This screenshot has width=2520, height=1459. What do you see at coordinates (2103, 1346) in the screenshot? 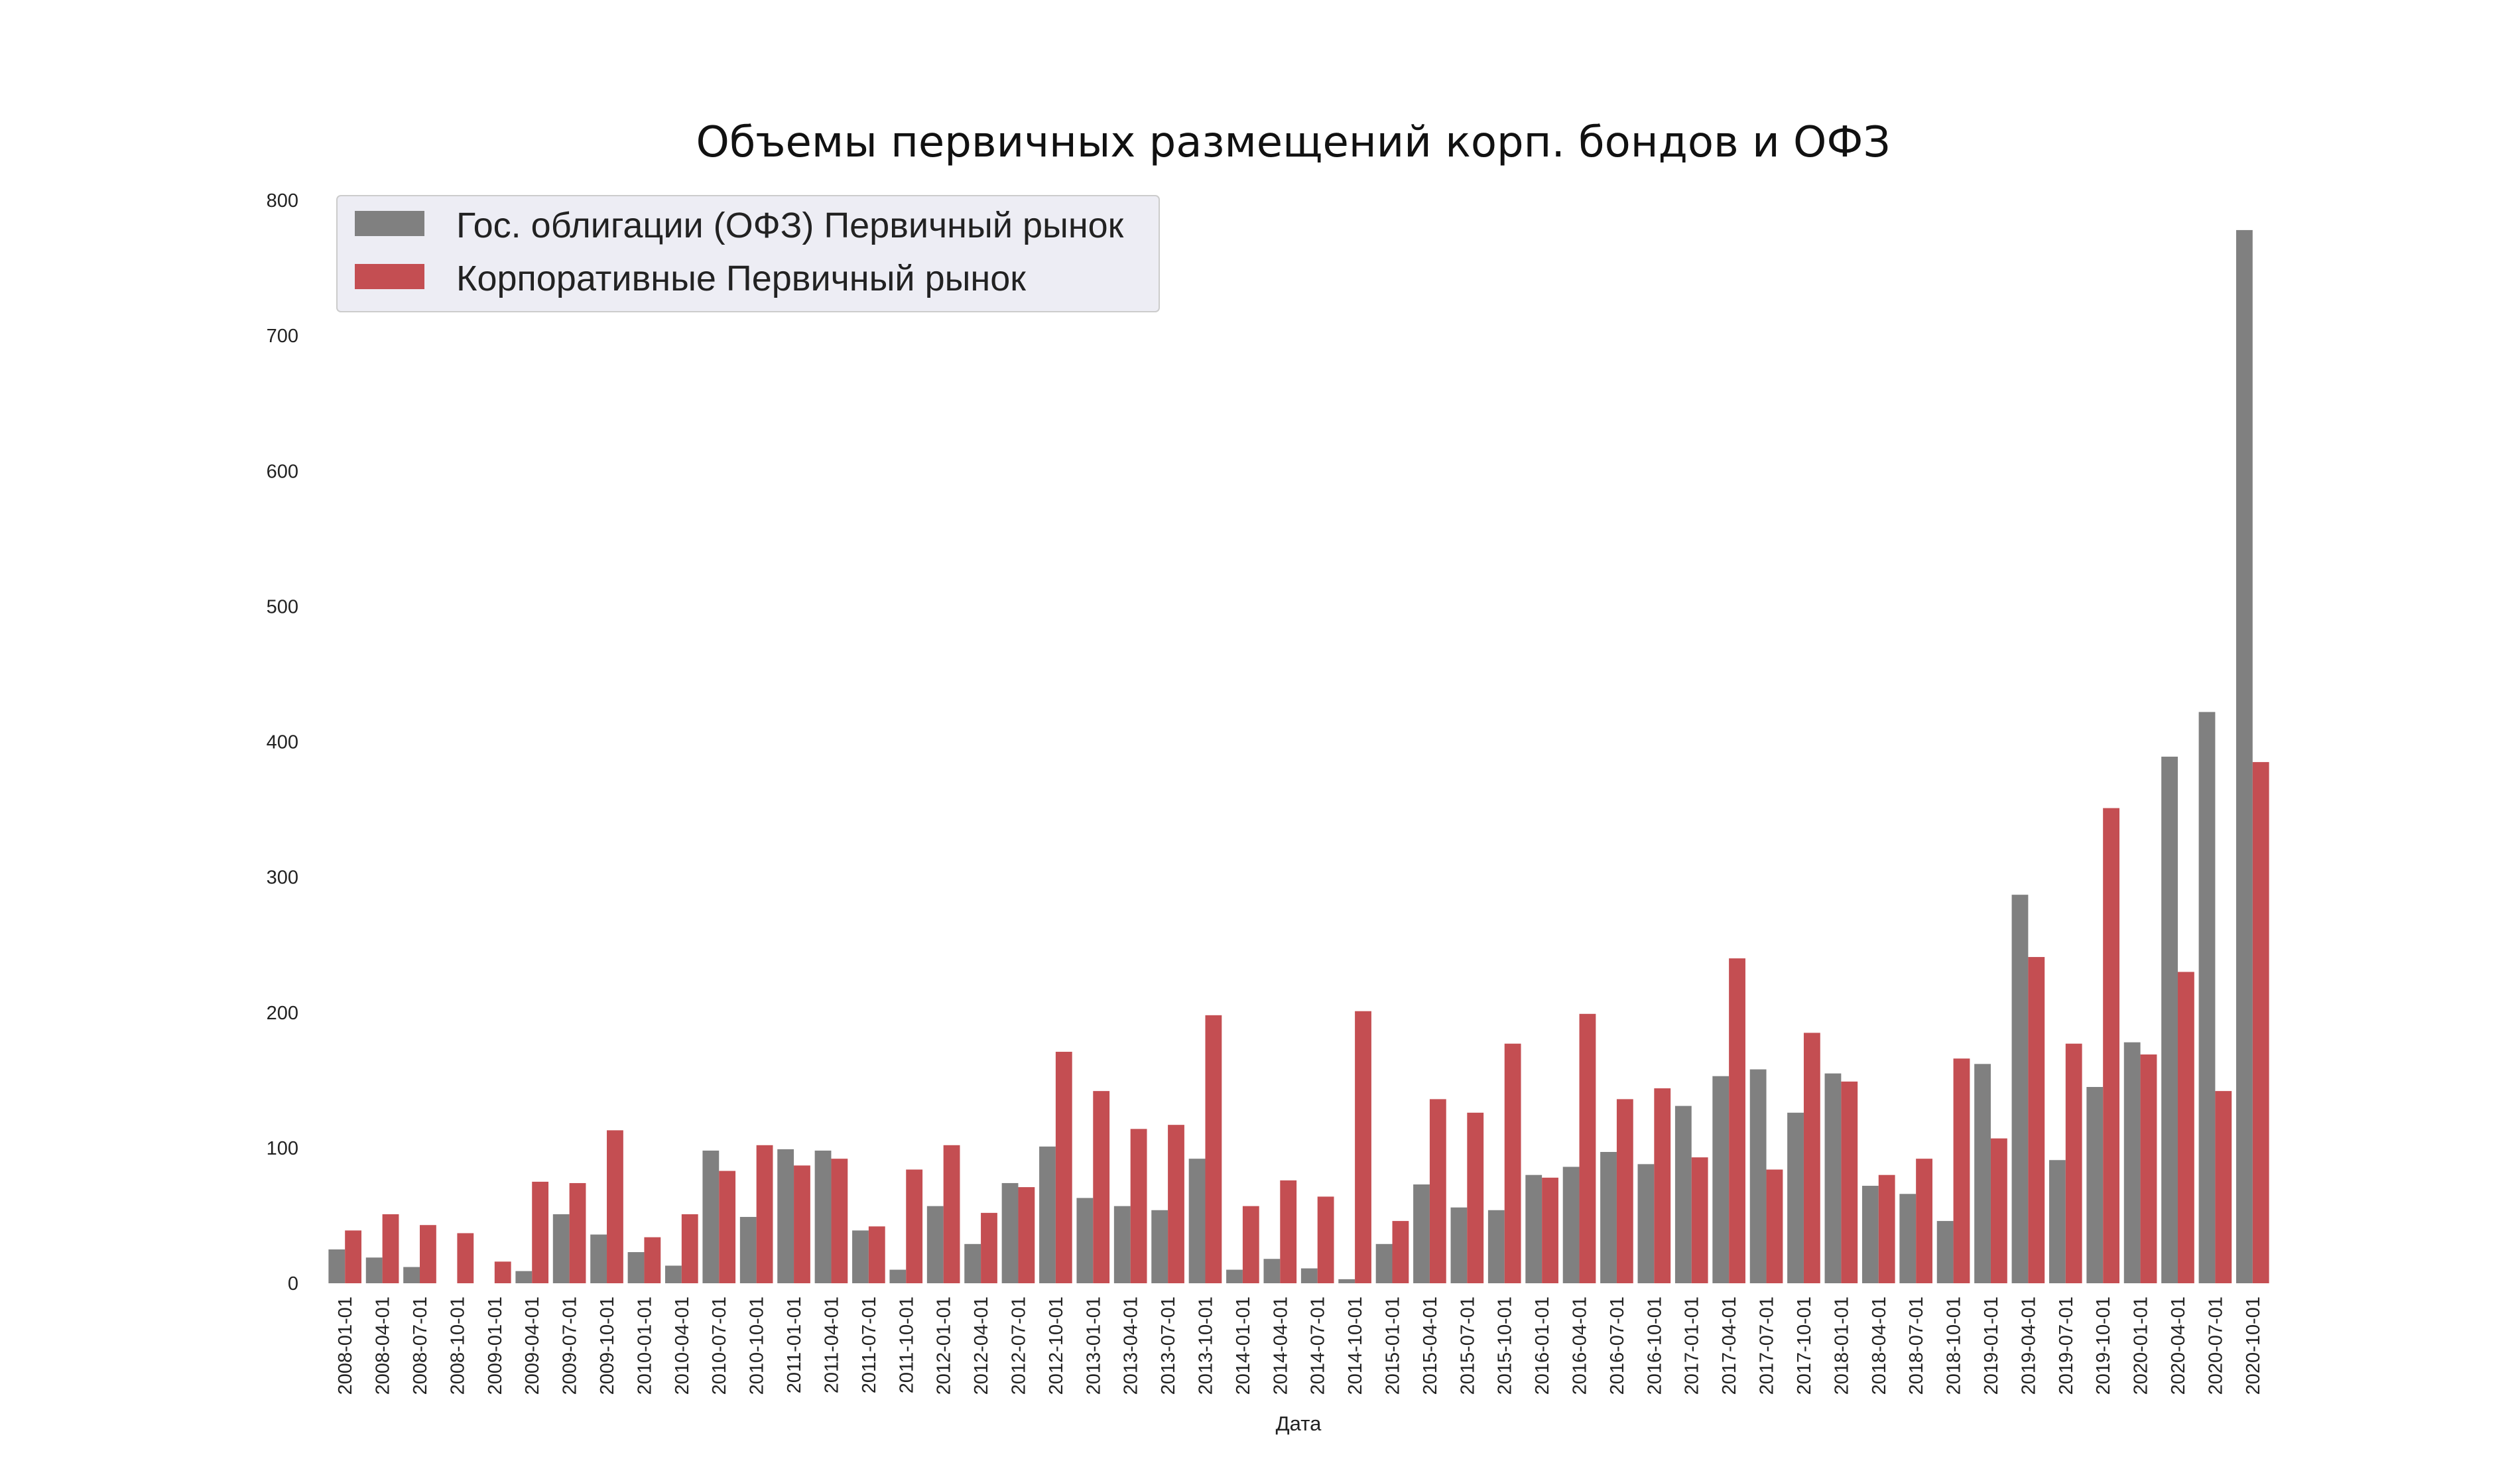
I see `x-tick-label: 2019-10-01` at bounding box center [2103, 1346].